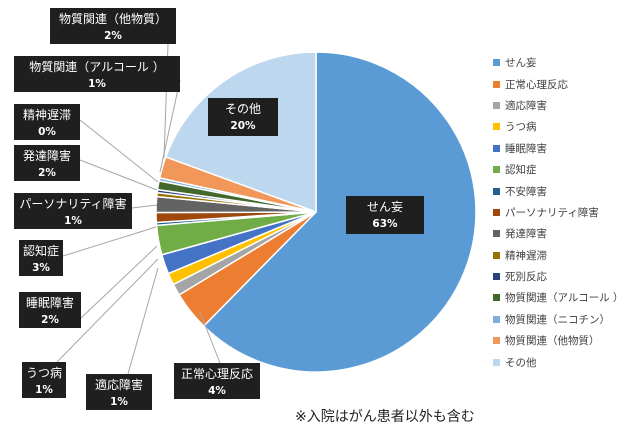  I want to click on legend-item--: その他, so click(566, 361).